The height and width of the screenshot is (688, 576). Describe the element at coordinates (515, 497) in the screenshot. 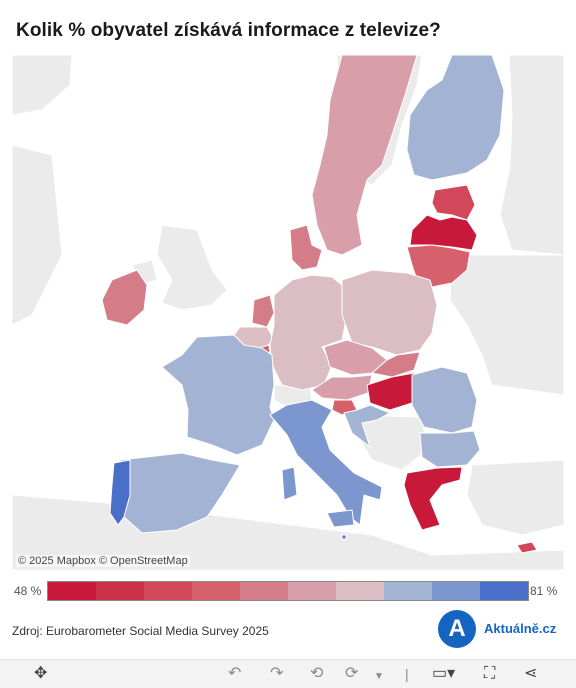

I see `turkey` at that location.